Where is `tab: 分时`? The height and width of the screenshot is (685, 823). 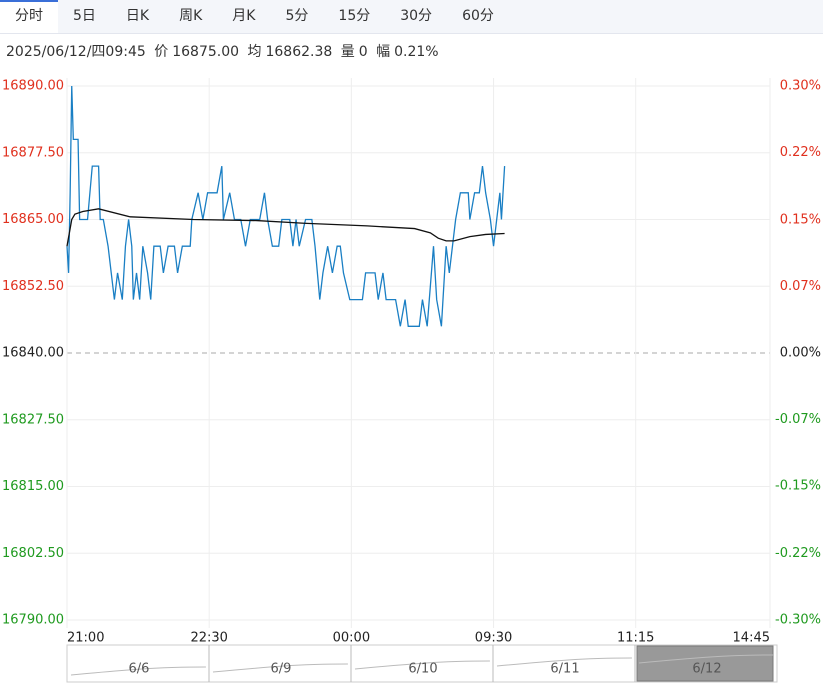 tab: 分时 is located at coordinates (29, 16).